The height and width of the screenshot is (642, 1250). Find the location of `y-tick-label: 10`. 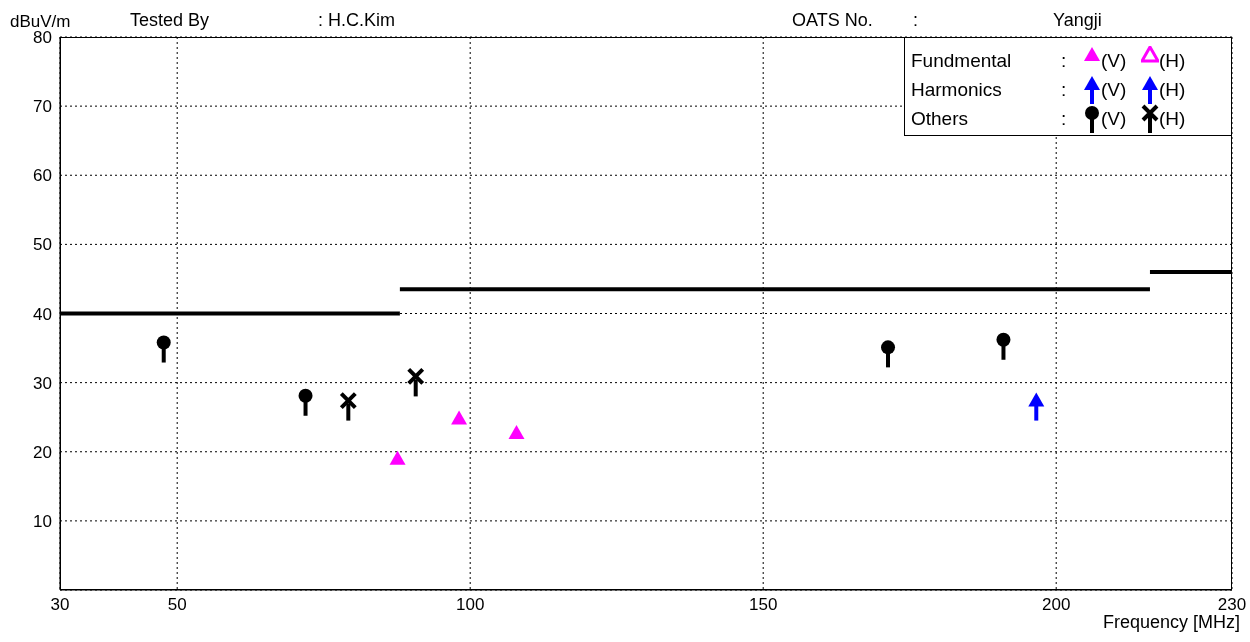

y-tick-label: 10 is located at coordinates (42, 521).